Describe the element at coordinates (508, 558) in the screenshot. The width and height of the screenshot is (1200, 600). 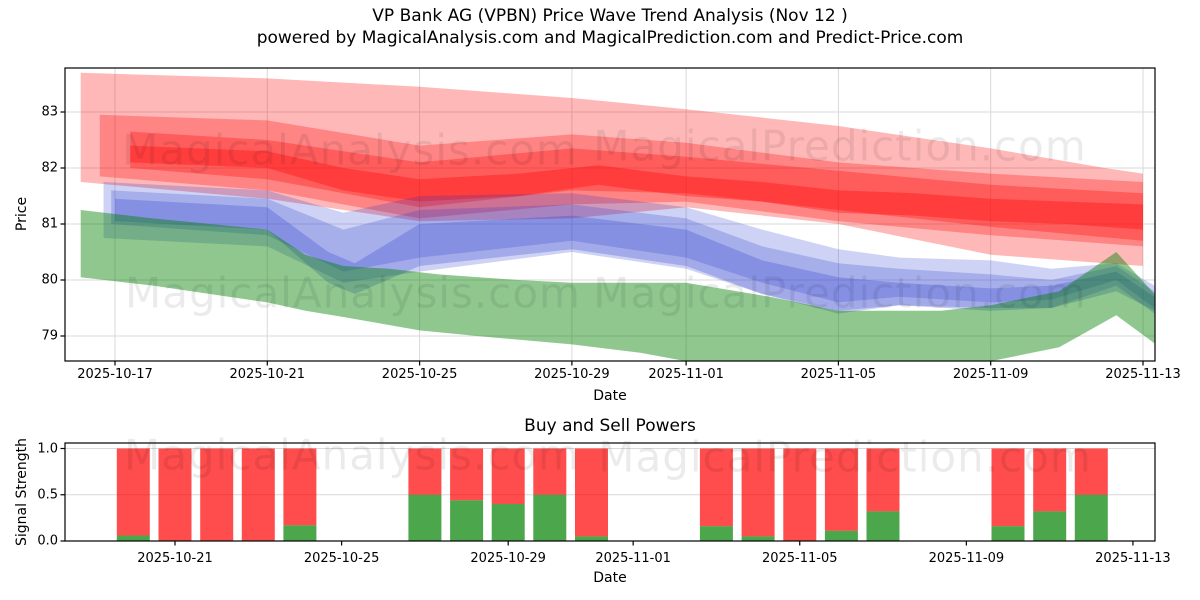
I see `power-chart-x-tick-label: 2025-10-29` at that location.